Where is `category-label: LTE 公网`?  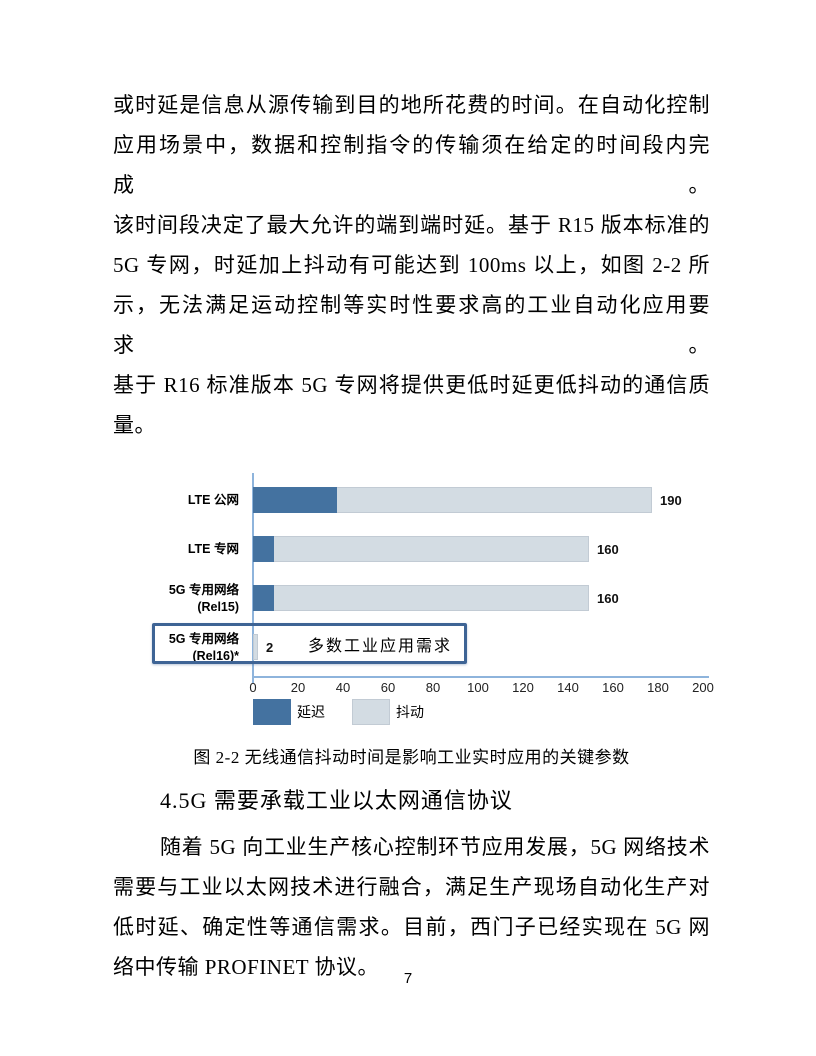 category-label: LTE 公网 is located at coordinates (213, 500).